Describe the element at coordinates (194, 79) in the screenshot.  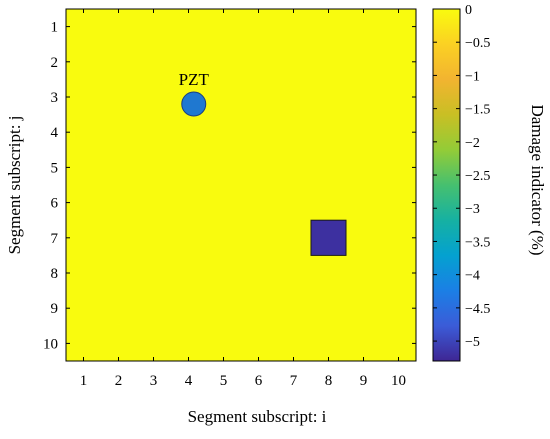
I see `pzt-label: PZT` at that location.